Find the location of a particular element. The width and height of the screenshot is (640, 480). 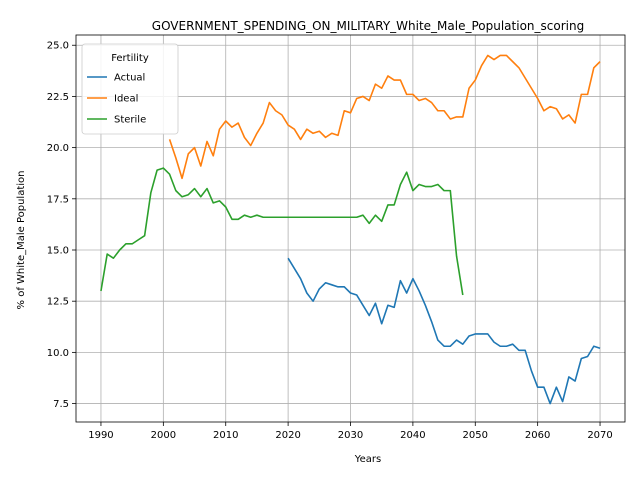

y-tick-label: 7.5 is located at coordinates (61, 404).